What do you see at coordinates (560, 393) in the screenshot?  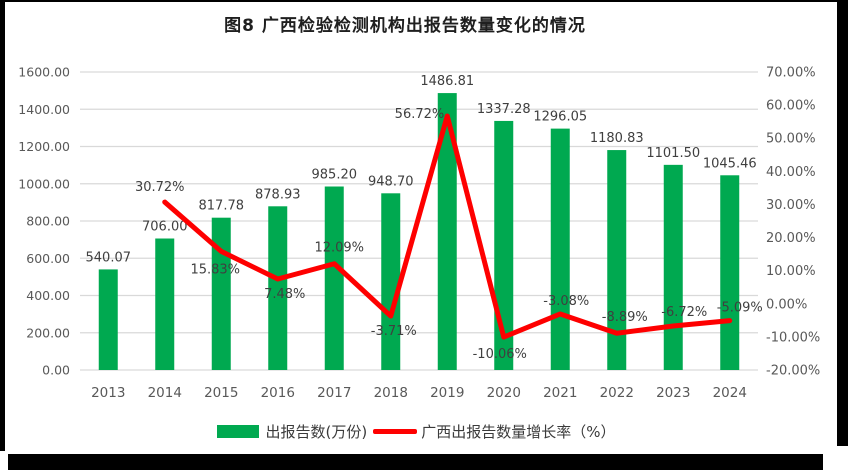 I see `x-axis-label: 2021` at bounding box center [560, 393].